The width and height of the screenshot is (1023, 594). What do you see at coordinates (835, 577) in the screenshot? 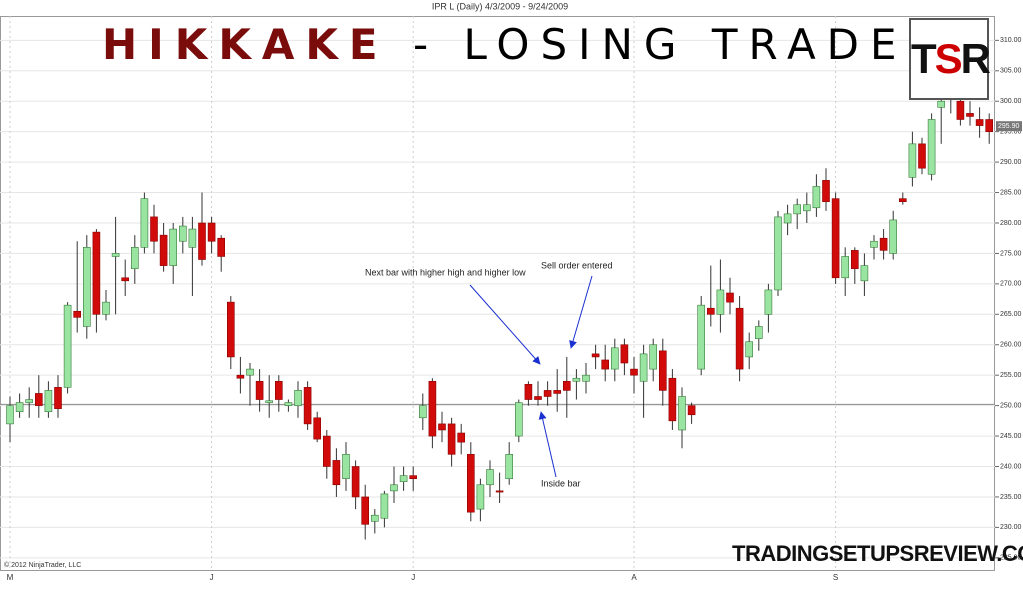
I see `x-tick-label: S` at bounding box center [835, 577].